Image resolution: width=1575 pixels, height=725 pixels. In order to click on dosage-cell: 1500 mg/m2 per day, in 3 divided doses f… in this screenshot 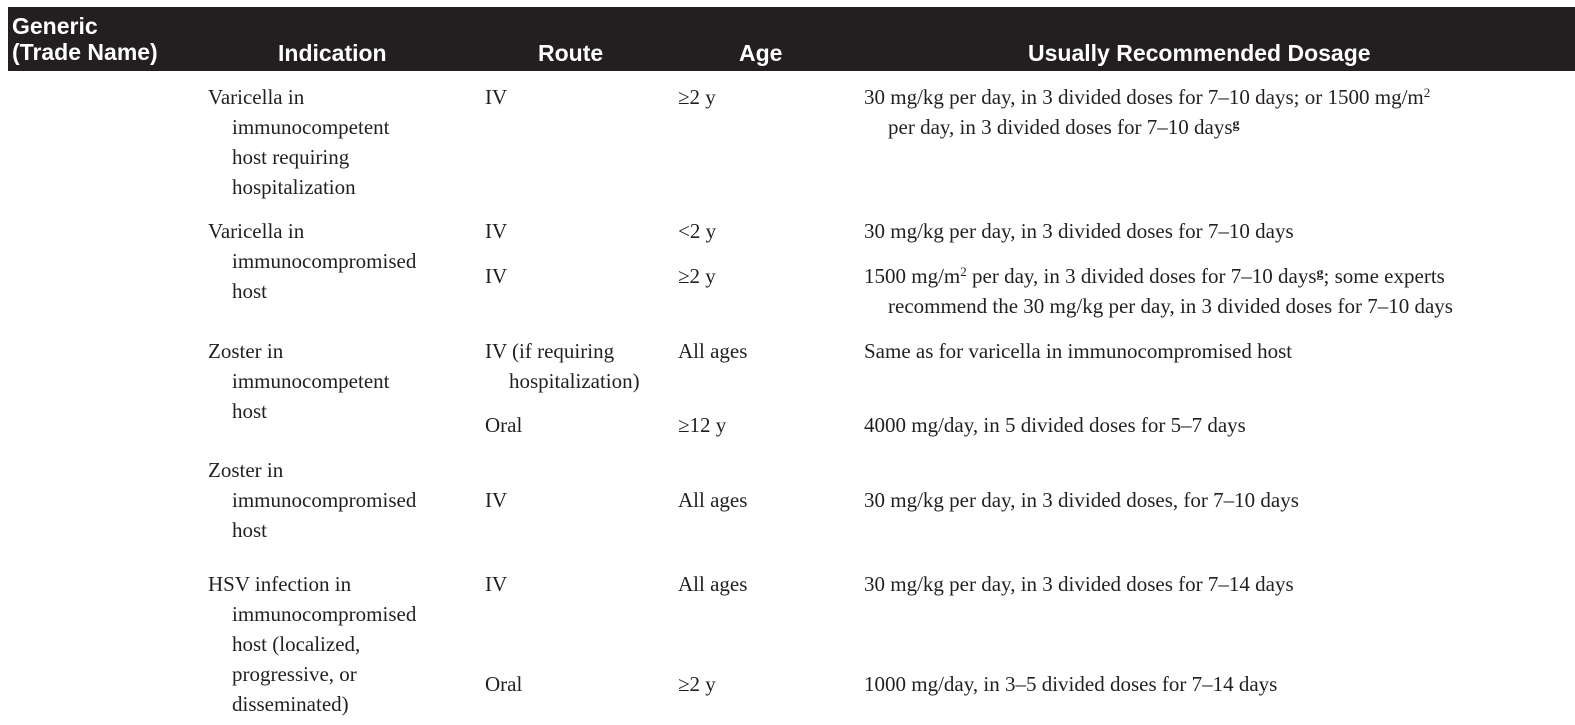, I will do `click(1219, 291)`.